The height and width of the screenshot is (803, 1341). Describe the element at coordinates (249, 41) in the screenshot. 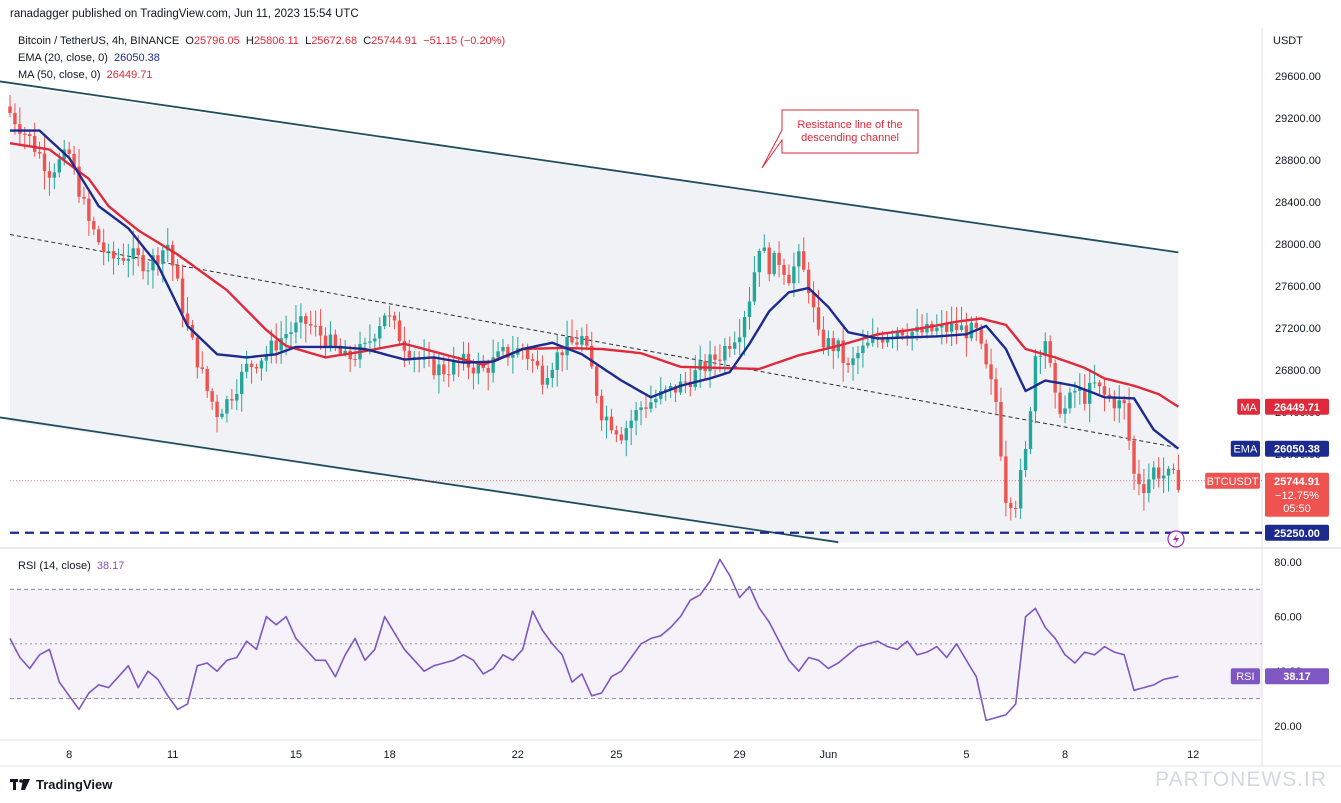

I see `high-label: H` at that location.